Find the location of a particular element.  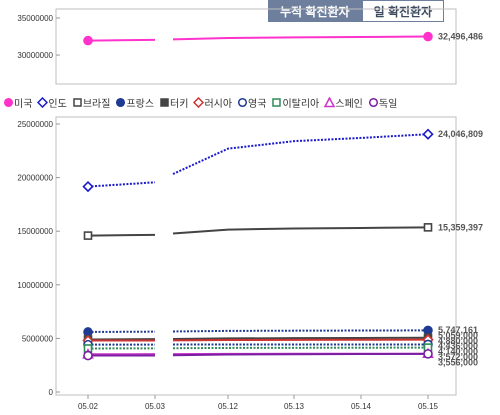

end-value-label: 3,572,000 is located at coordinates (458, 357).